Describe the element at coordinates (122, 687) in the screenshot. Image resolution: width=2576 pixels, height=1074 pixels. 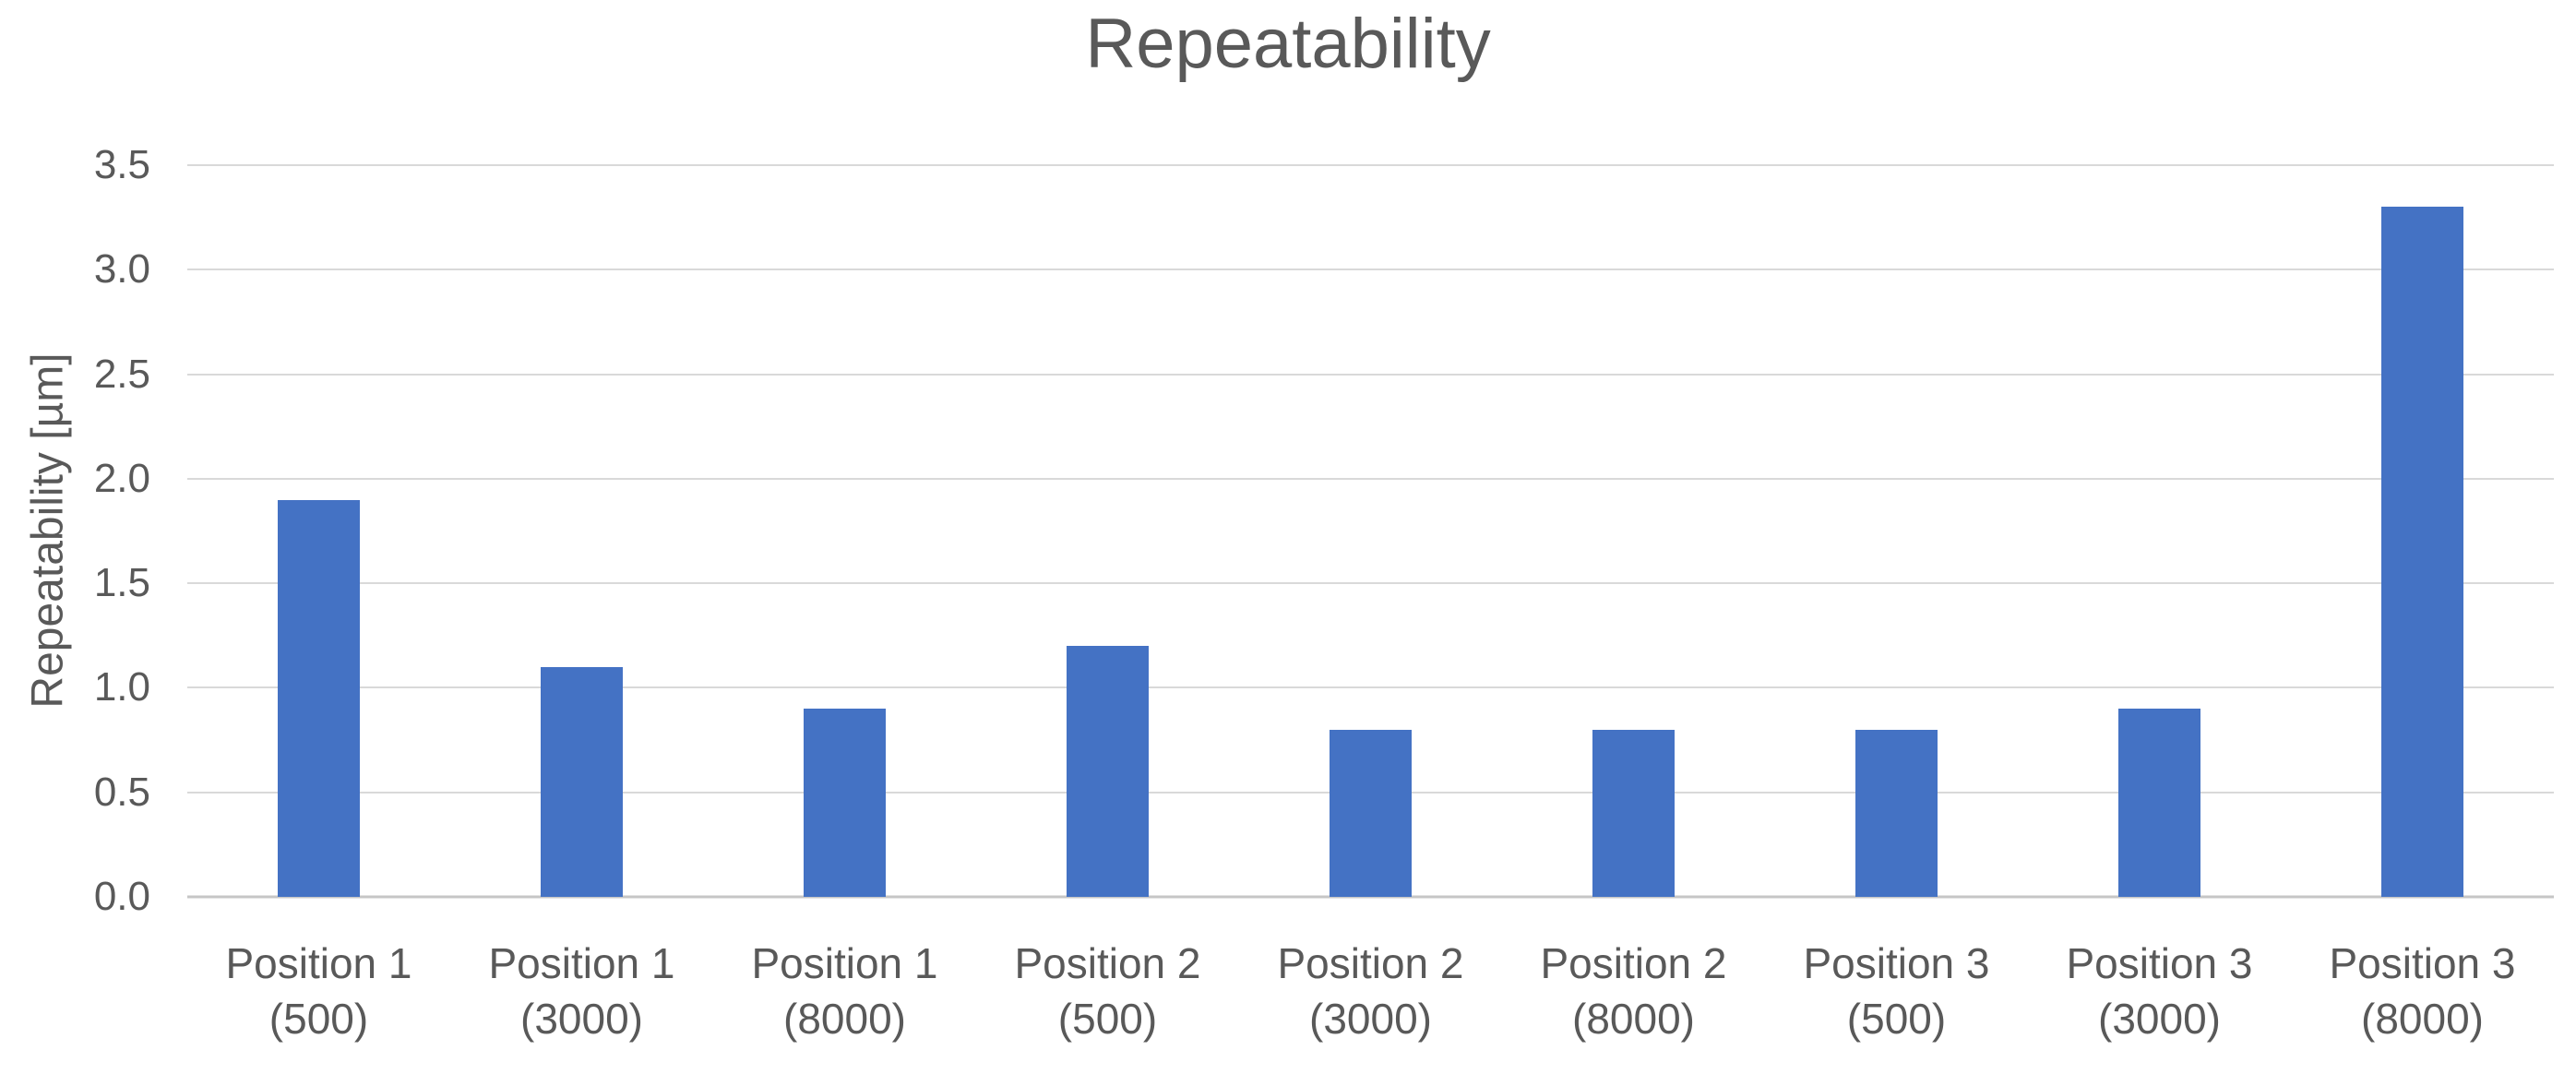
I see `y-tick-1.0: 1.0` at that location.